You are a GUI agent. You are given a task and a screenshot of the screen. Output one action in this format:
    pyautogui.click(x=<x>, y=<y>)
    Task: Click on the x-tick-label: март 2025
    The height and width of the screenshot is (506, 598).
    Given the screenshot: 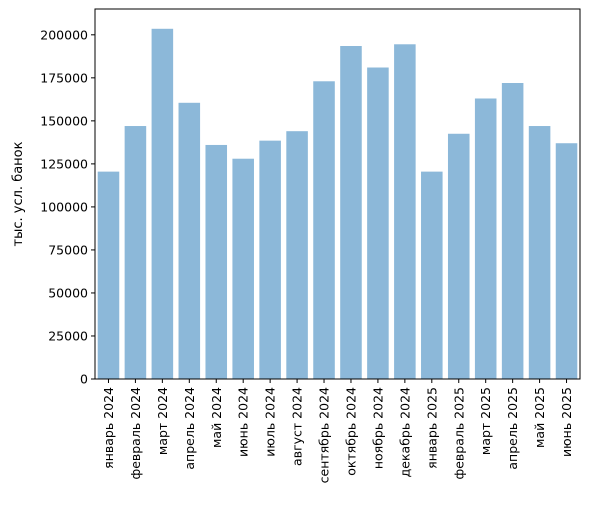 What is the action you would take?
    pyautogui.click(x=485, y=421)
    